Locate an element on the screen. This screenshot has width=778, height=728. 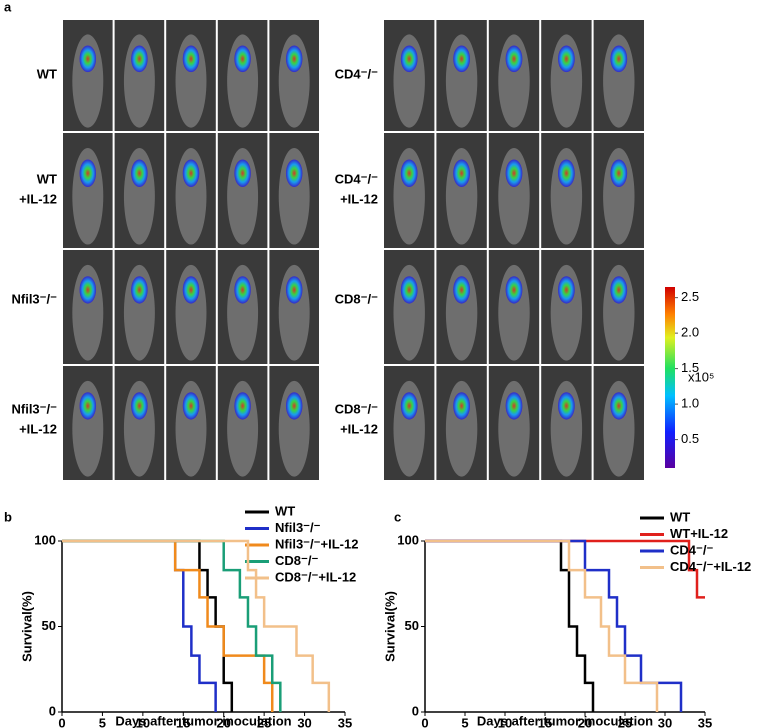
x-axis-label: Days after tumor inoculation is located at coordinates (565, 720).